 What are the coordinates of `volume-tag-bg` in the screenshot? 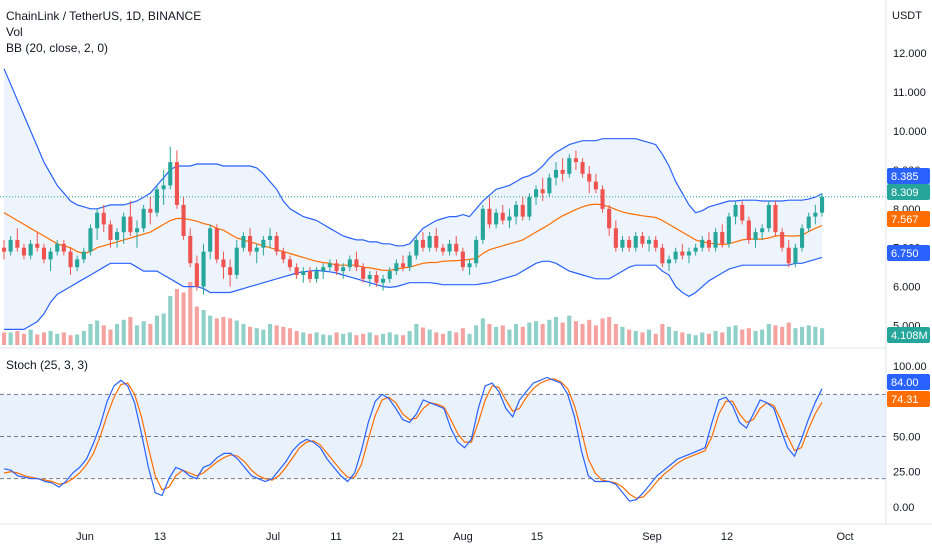 It's located at (908, 335).